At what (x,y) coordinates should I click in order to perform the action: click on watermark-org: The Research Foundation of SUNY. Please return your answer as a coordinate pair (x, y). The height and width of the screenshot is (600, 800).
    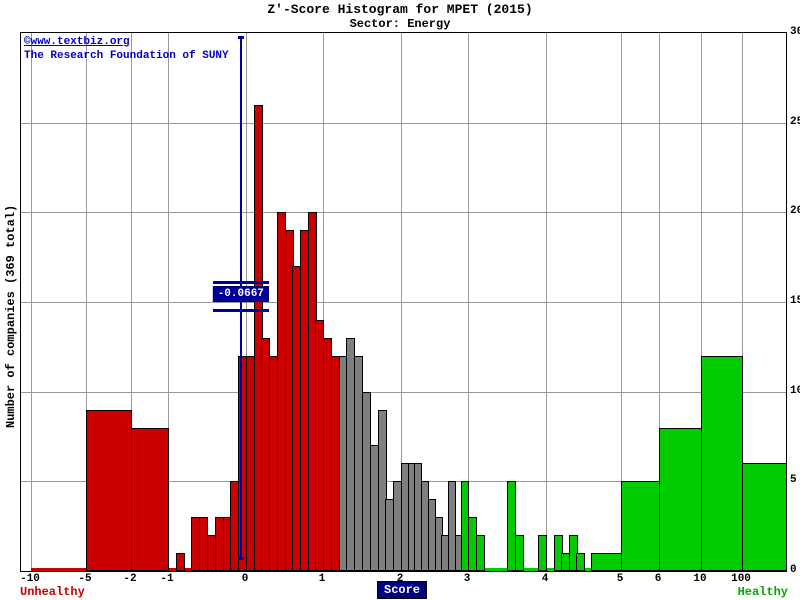
    Looking at the image, I should click on (126, 56).